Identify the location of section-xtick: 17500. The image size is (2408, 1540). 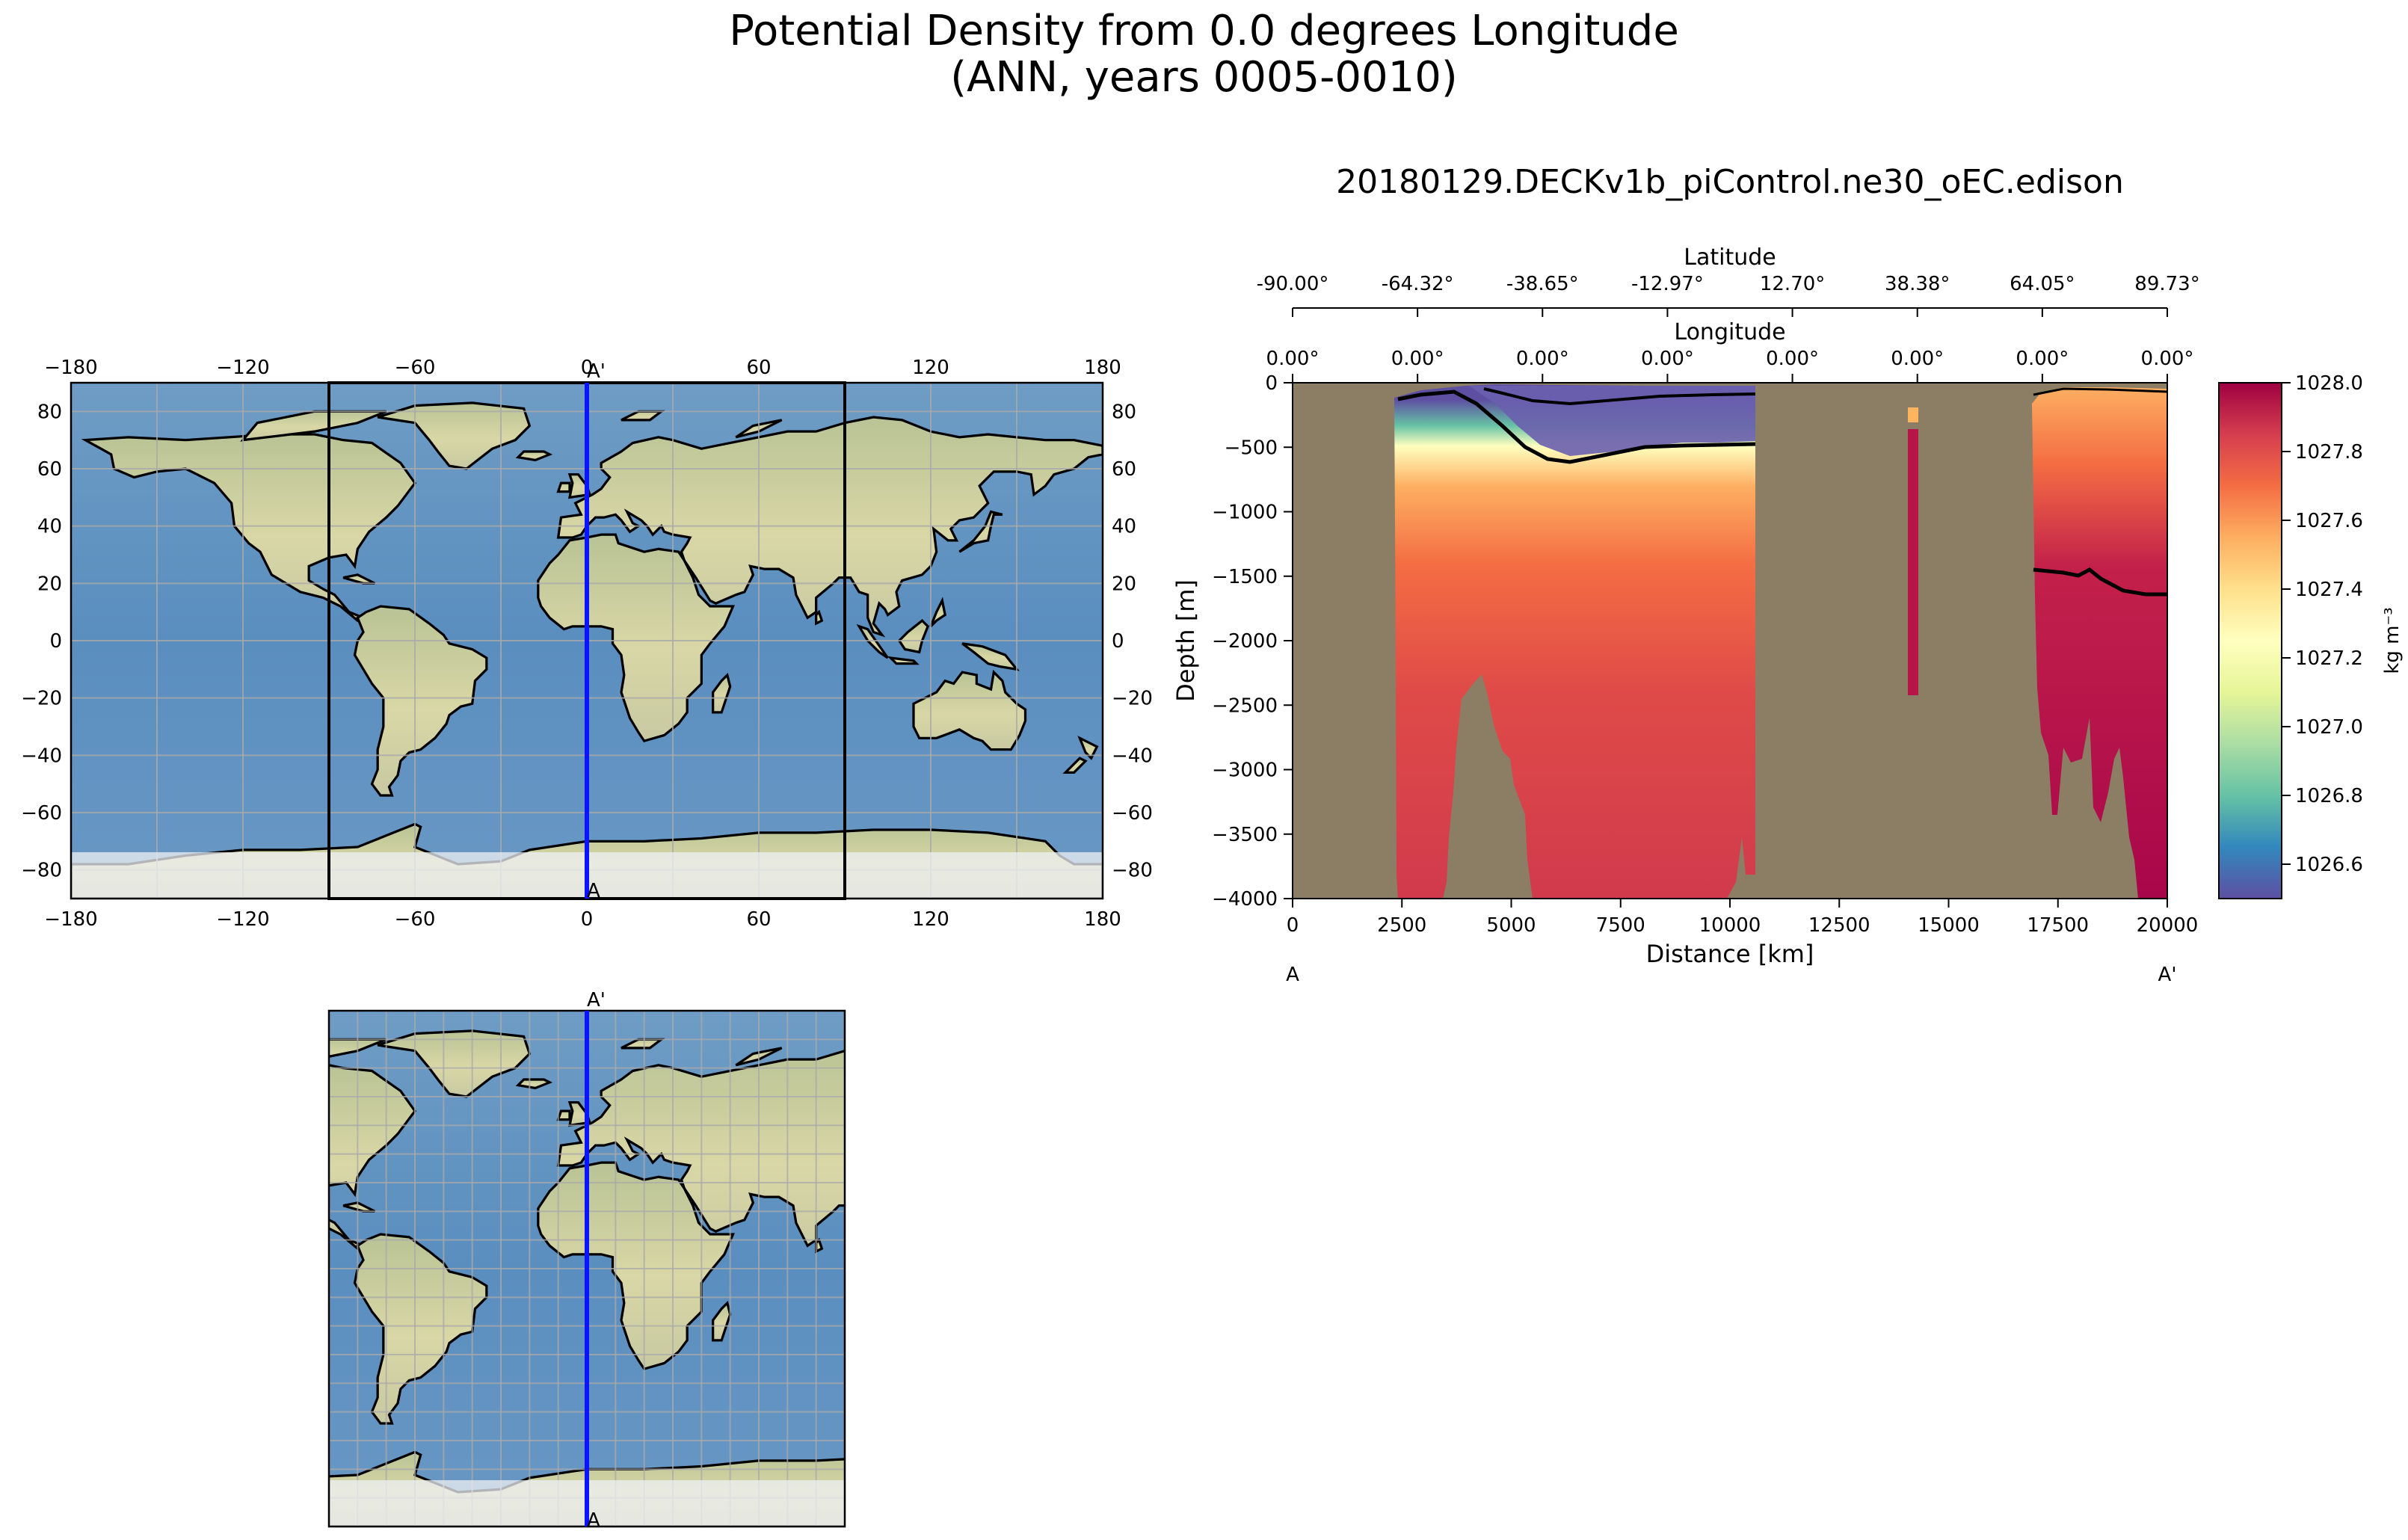
(2058, 925).